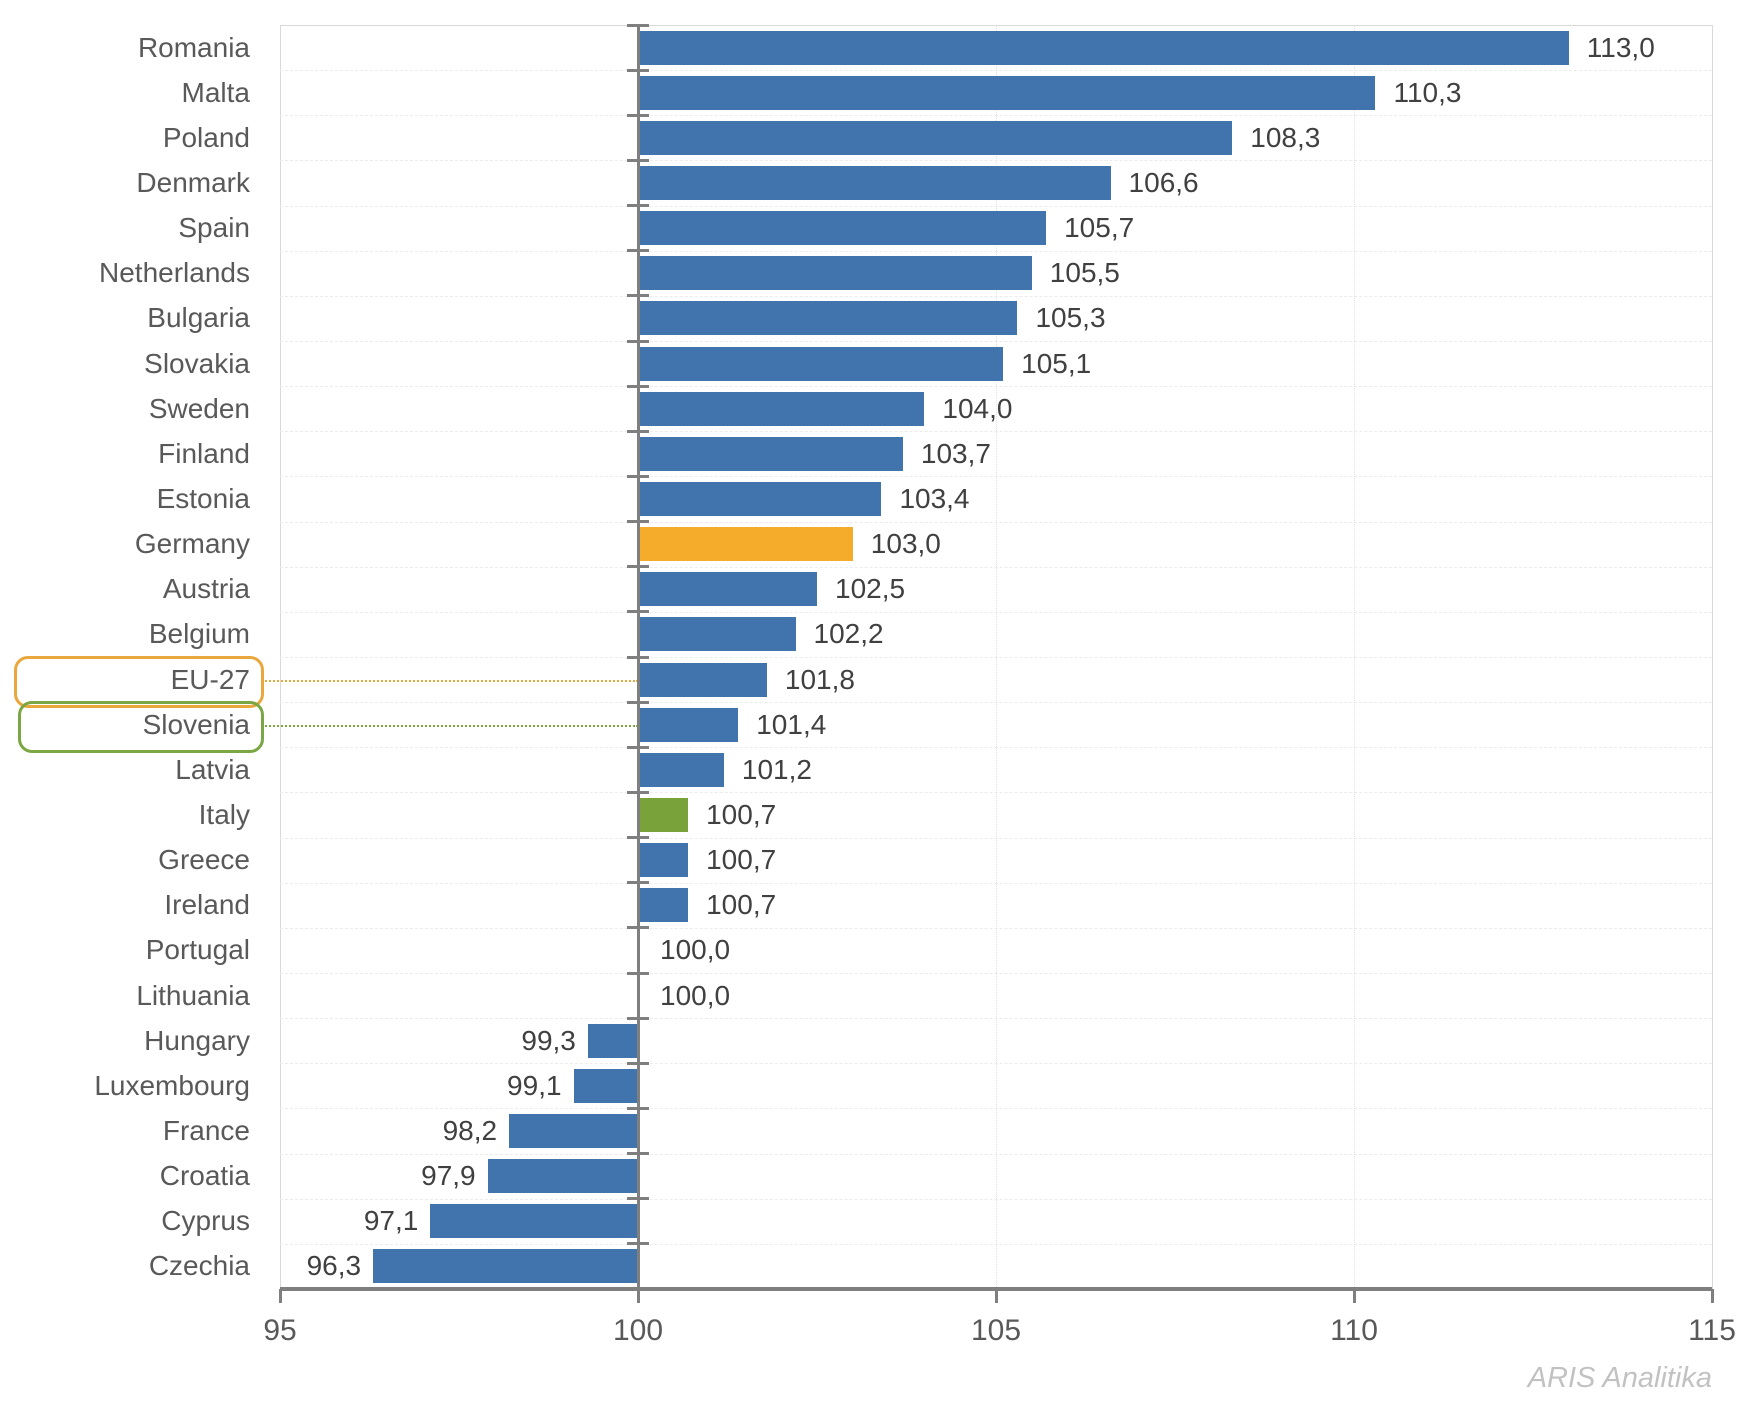 The height and width of the screenshot is (1401, 1754). Describe the element at coordinates (280, 1330) in the screenshot. I see `x-axis-tick-label: 95` at that location.